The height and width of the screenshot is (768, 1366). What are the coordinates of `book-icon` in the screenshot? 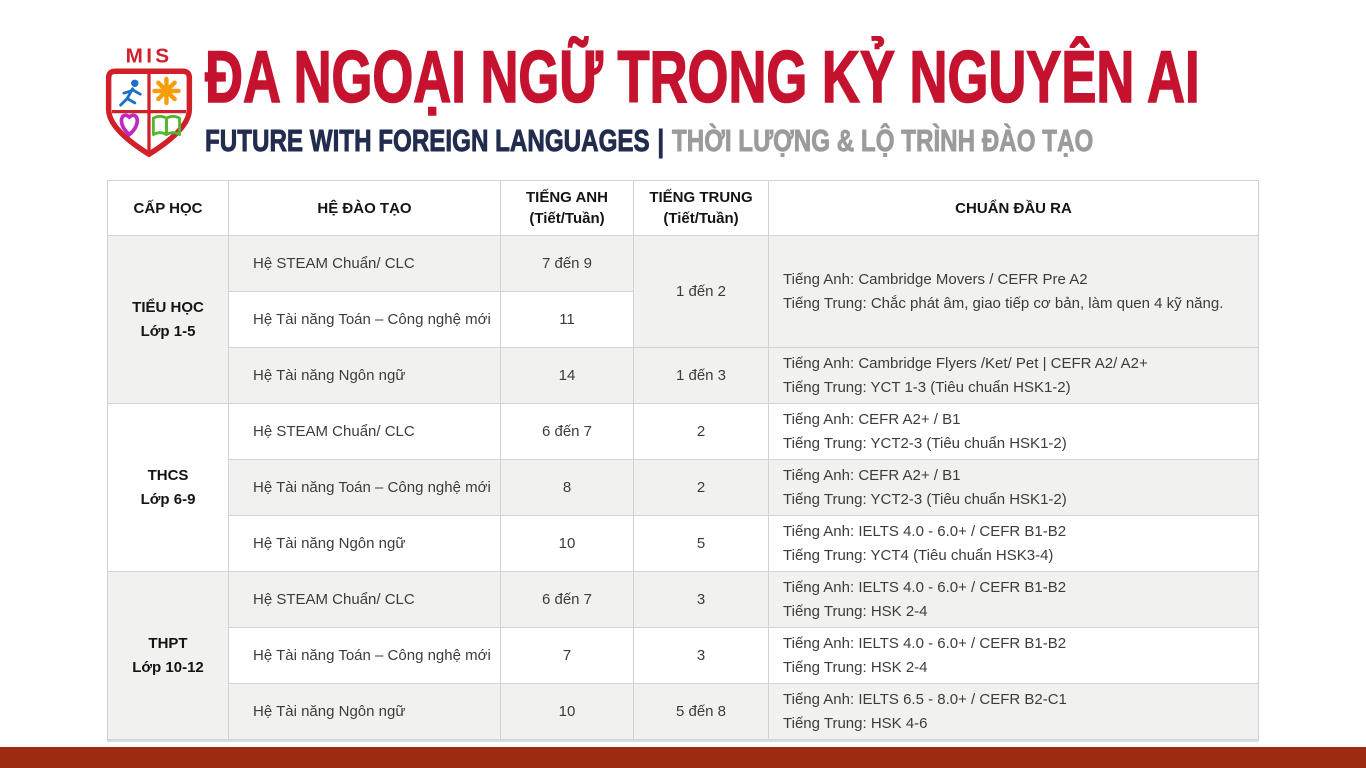 It's located at (166, 125).